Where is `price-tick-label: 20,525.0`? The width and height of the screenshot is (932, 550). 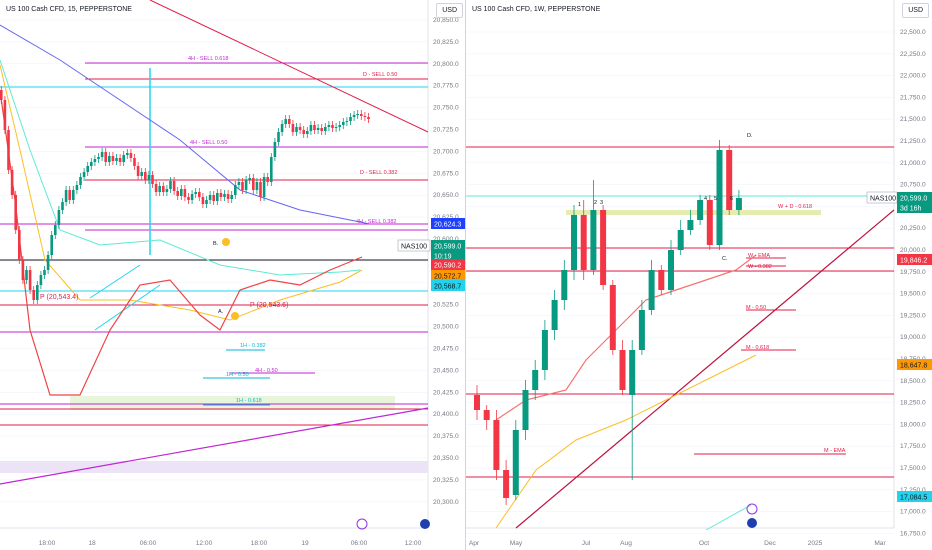 price-tick-label: 20,525.0 is located at coordinates (446, 305).